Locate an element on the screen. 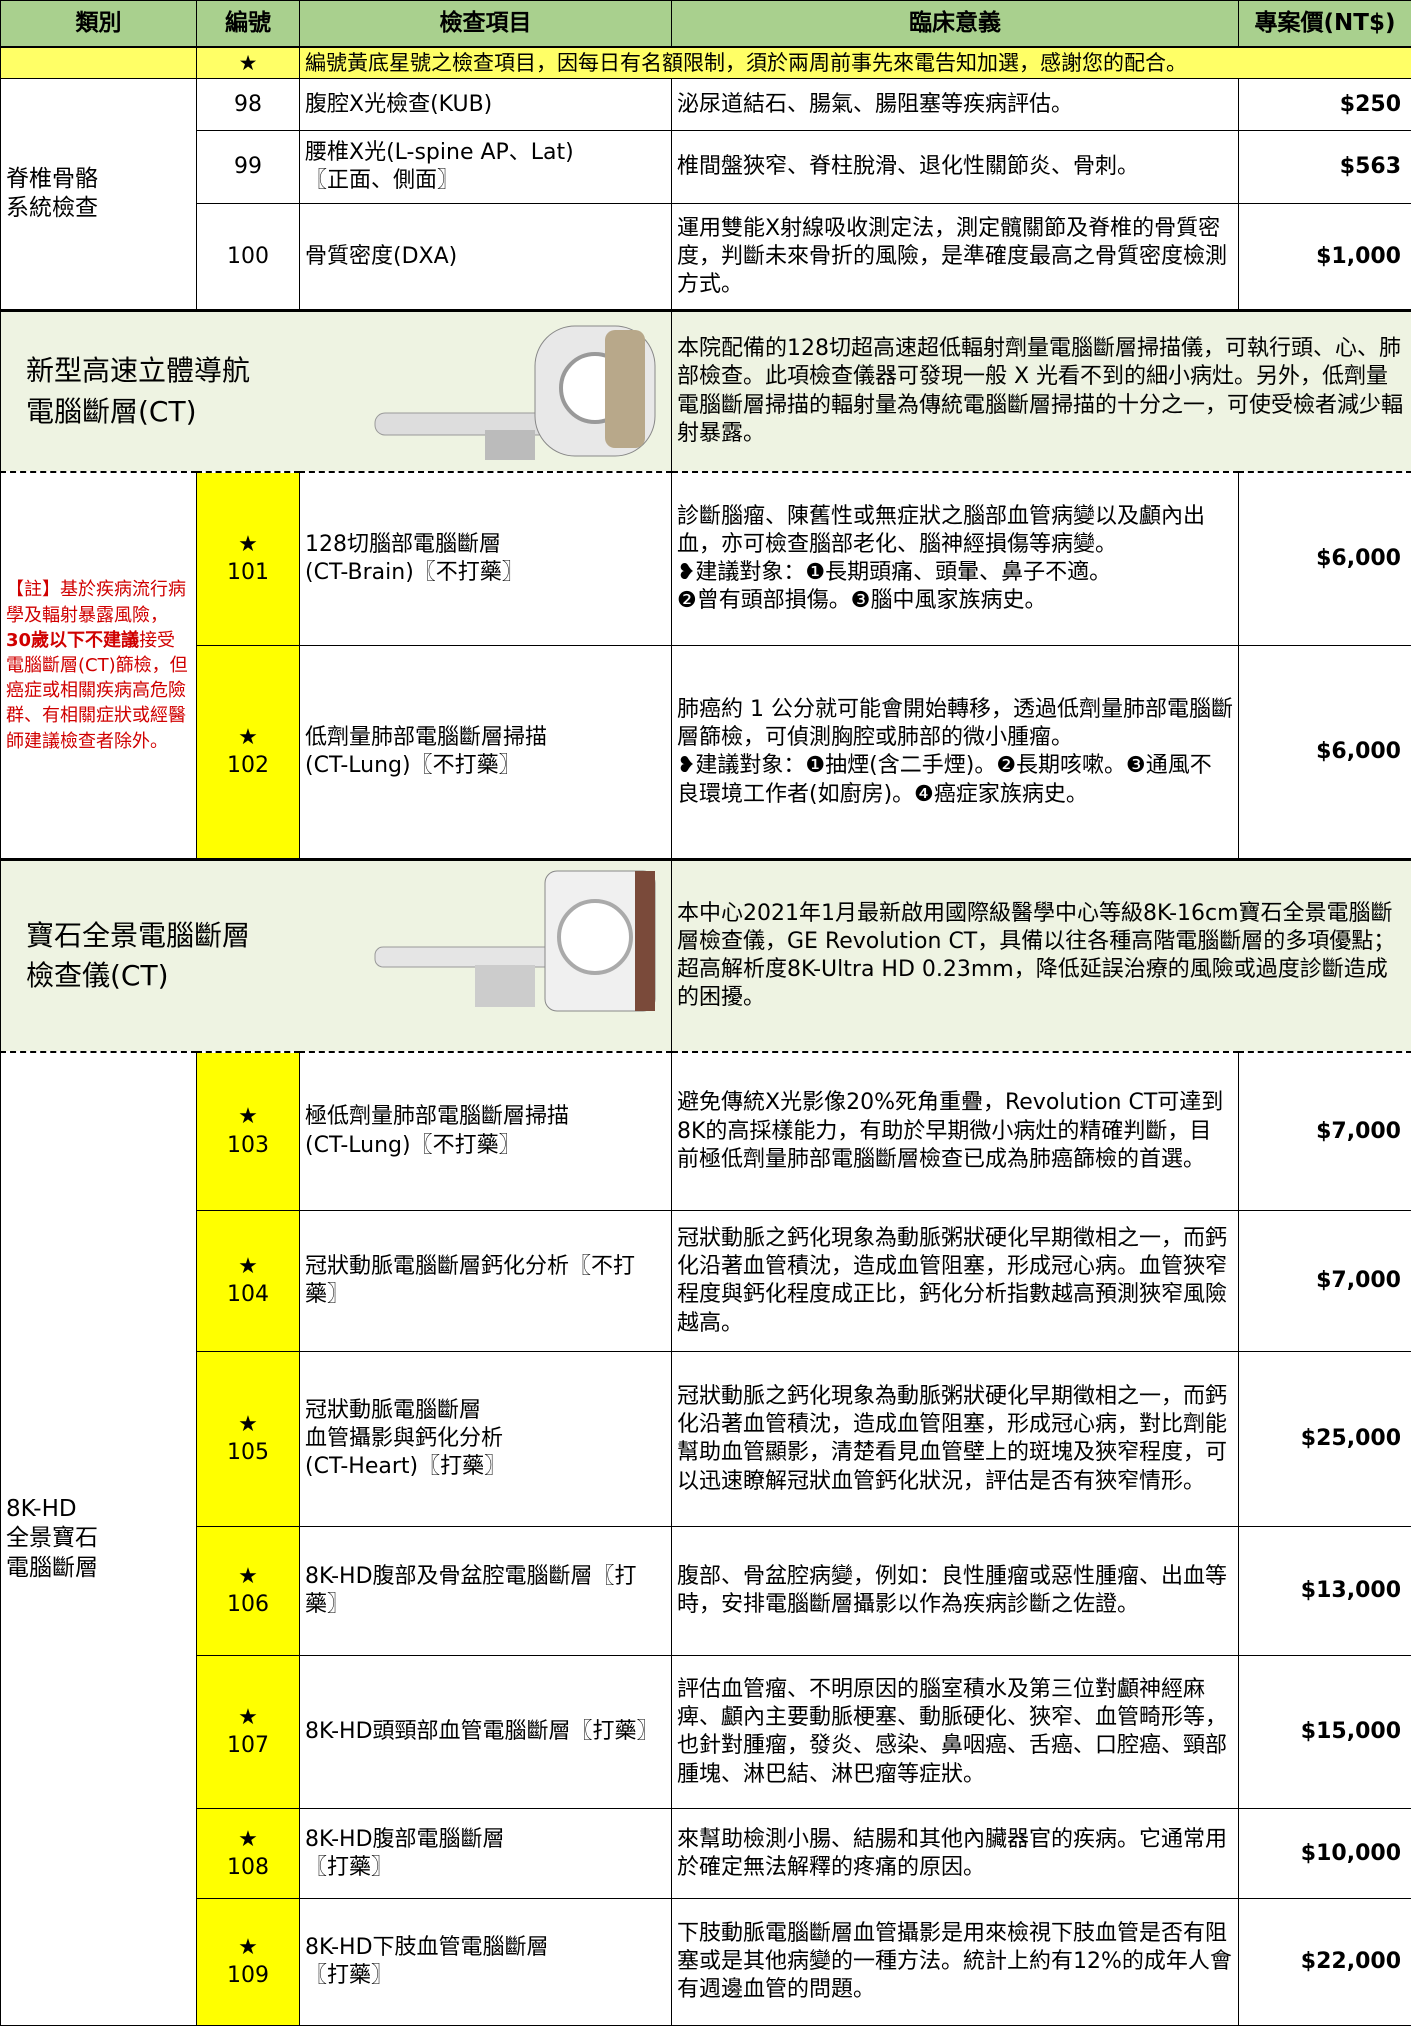  item-name: 8K-HD腹部及骨盆腔電腦斷層〖打藥〗 is located at coordinates (486, 1591).